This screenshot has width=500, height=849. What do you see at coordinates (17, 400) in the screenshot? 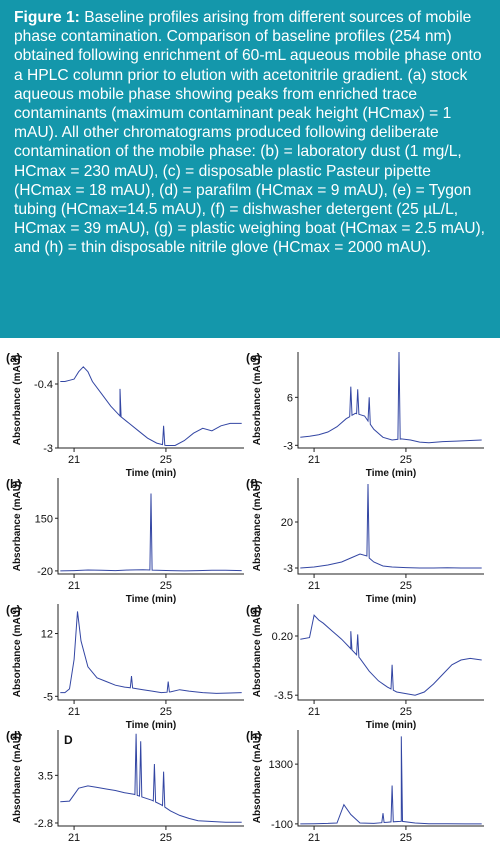
I see `panel-a-ylabel: Absorbance (mAU)` at bounding box center [17, 400].